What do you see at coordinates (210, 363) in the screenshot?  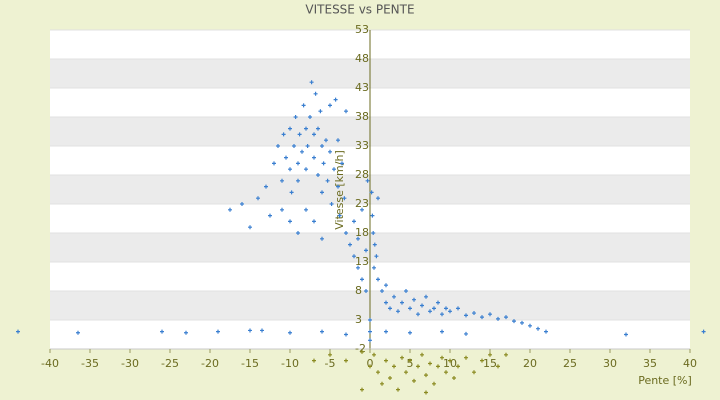 I see `x-tick-label: -20` at bounding box center [210, 363].